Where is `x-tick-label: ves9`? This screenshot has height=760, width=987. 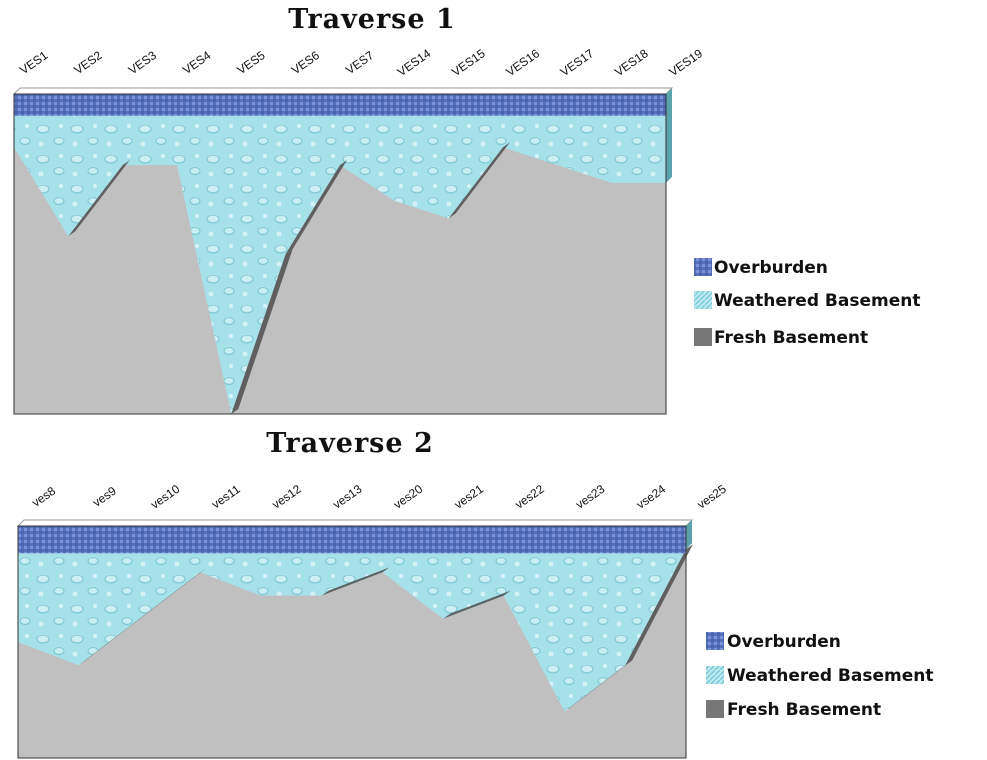
x-tick-label: ves9 is located at coordinates (104, 497).